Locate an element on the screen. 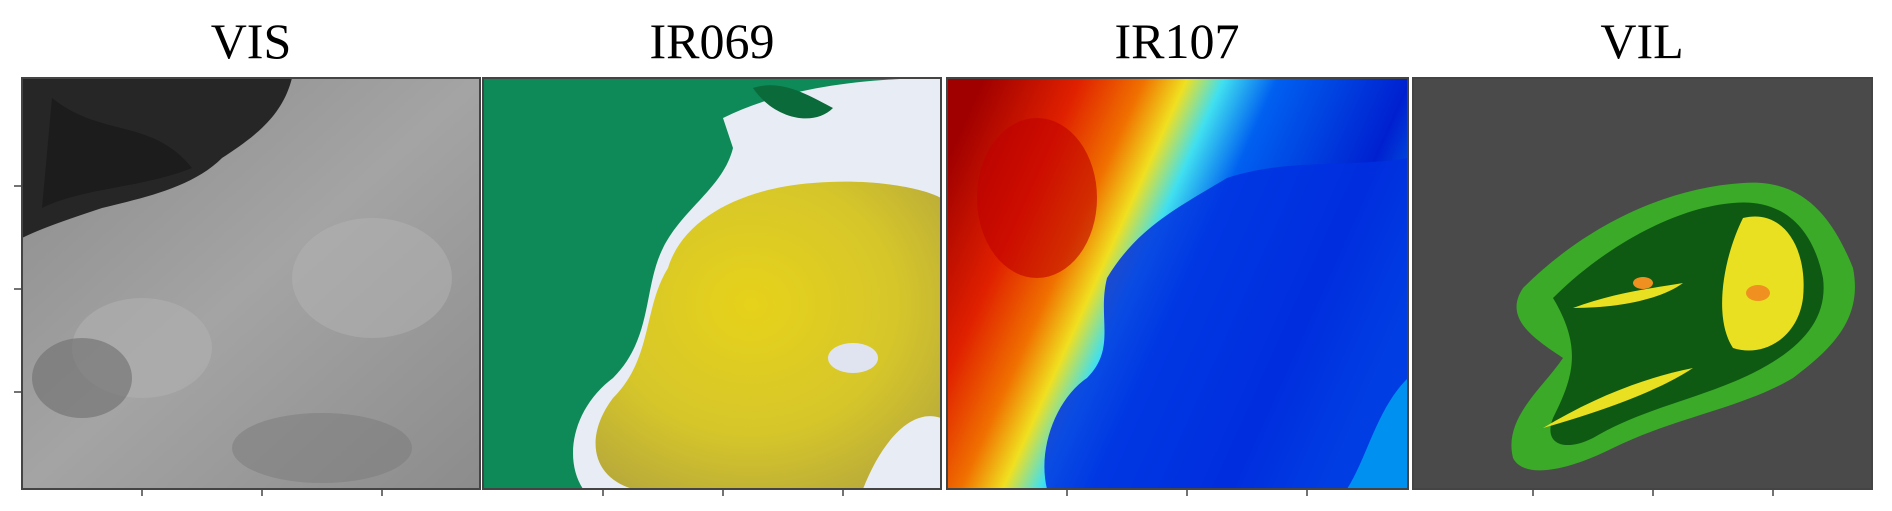 The image size is (1892, 511). panel-title: VIS is located at coordinates (251, 41).